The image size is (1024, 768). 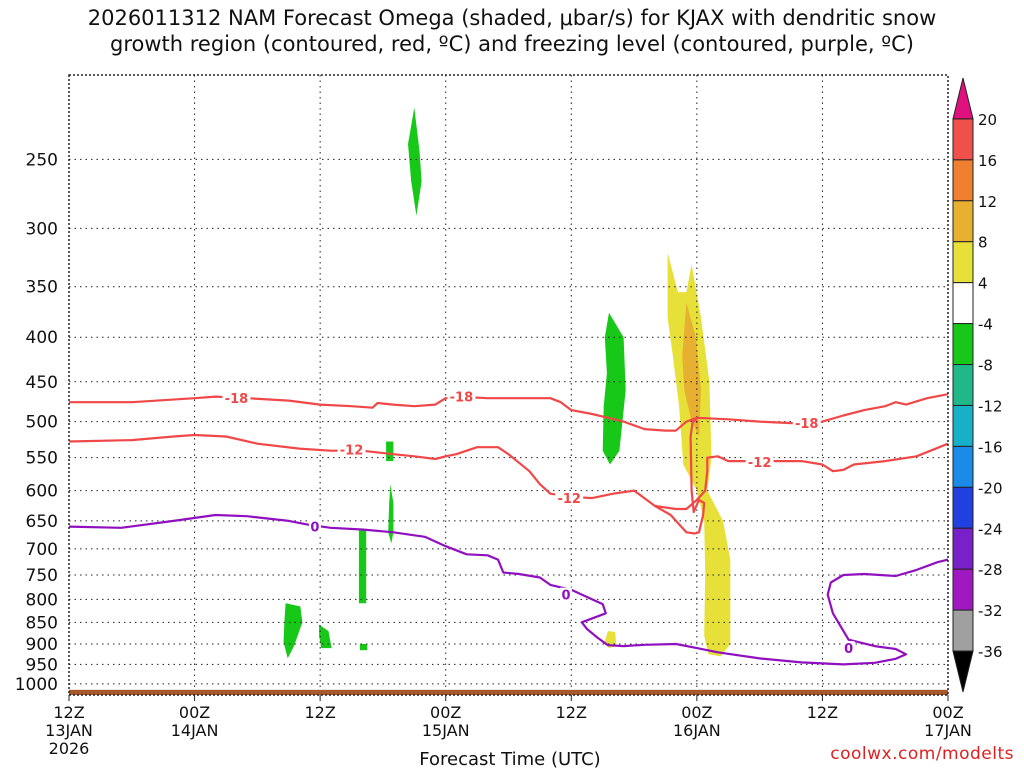 I want to click on x-tick-label-0-mid: 13JAN, so click(x=69, y=730).